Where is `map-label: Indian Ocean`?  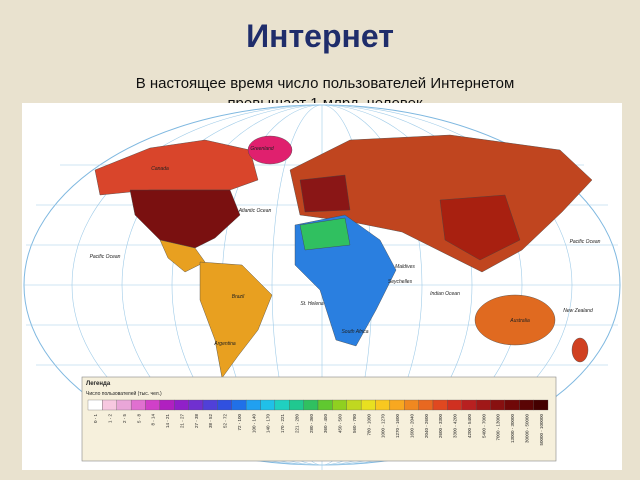
map-label: Indian Ocean is located at coordinates (445, 294).